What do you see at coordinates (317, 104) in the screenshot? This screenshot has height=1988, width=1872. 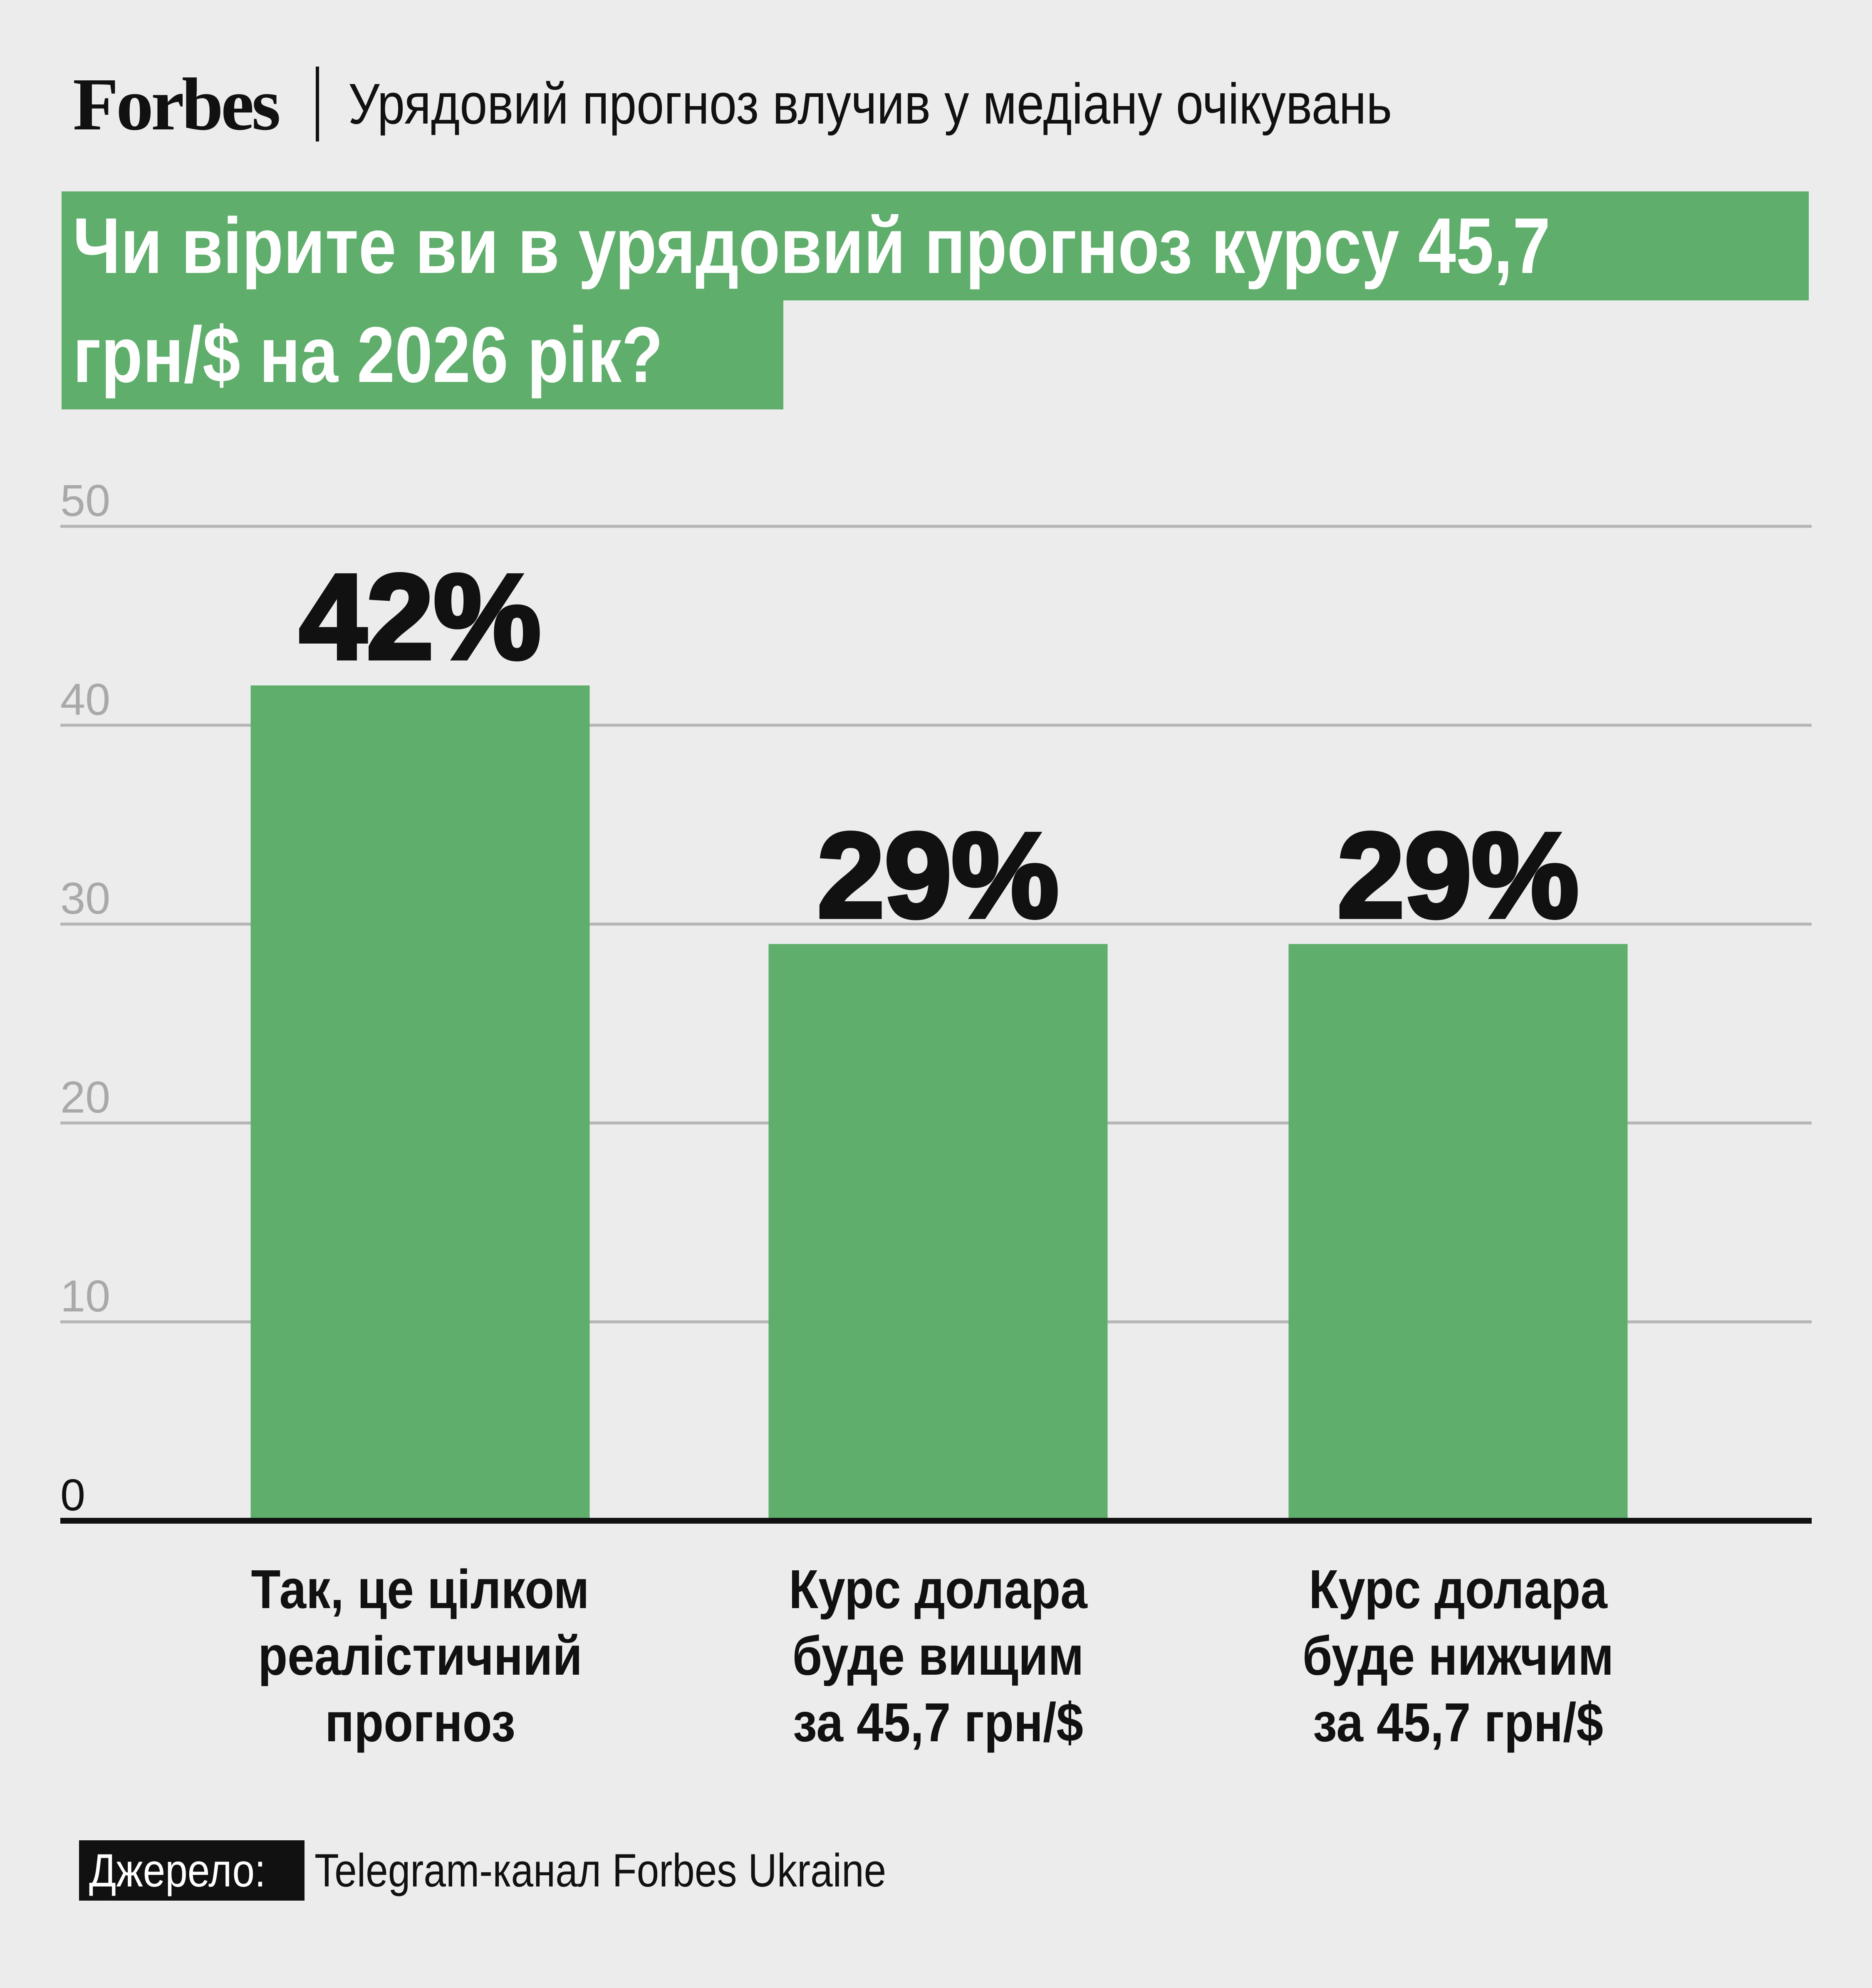 I see `header-divider` at bounding box center [317, 104].